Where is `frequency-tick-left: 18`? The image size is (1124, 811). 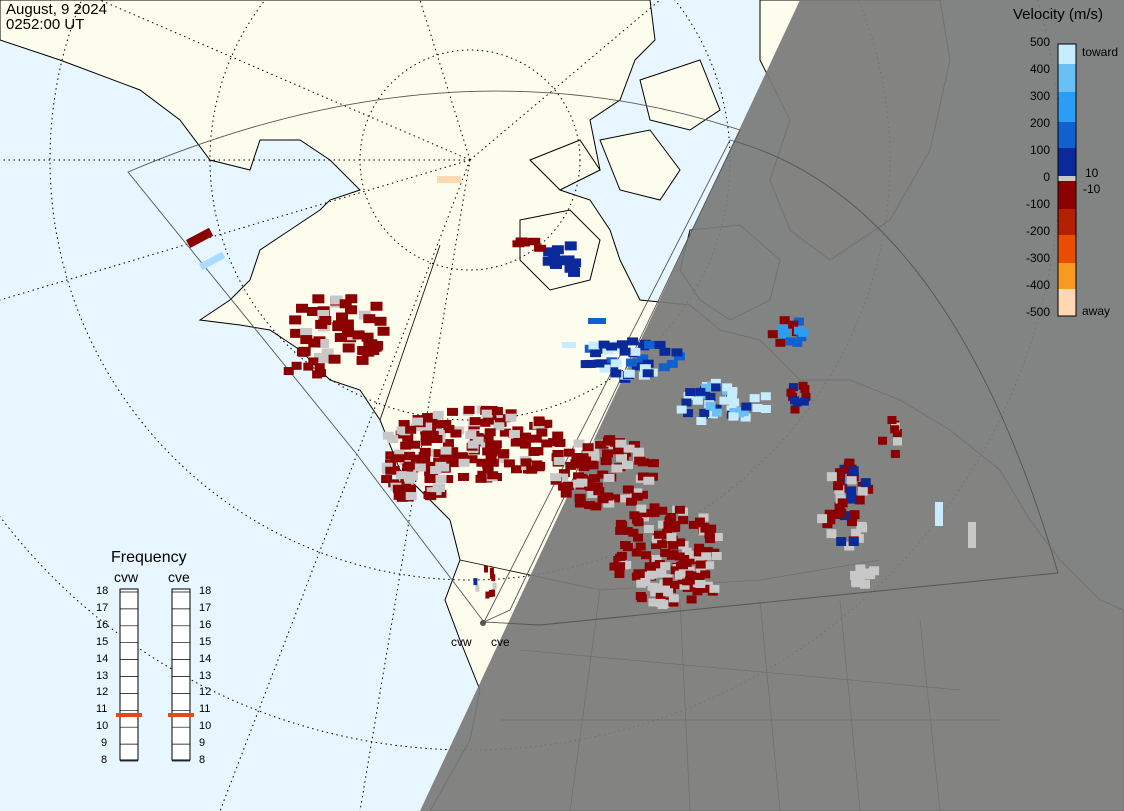 frequency-tick-left: 18 is located at coordinates (102, 591).